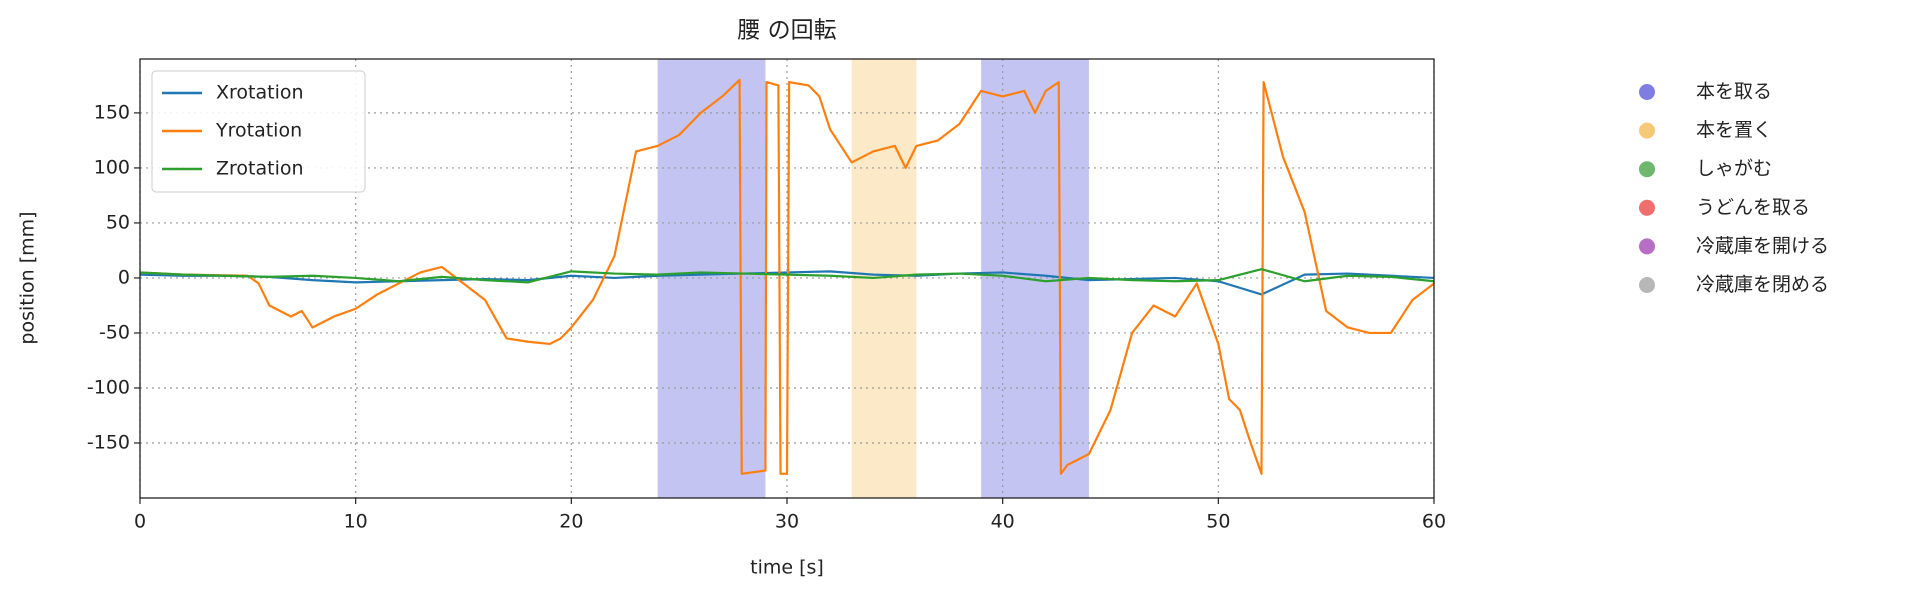 This screenshot has height=595, width=1920. I want to click on chart-title: 腰 の回転, so click(786, 31).